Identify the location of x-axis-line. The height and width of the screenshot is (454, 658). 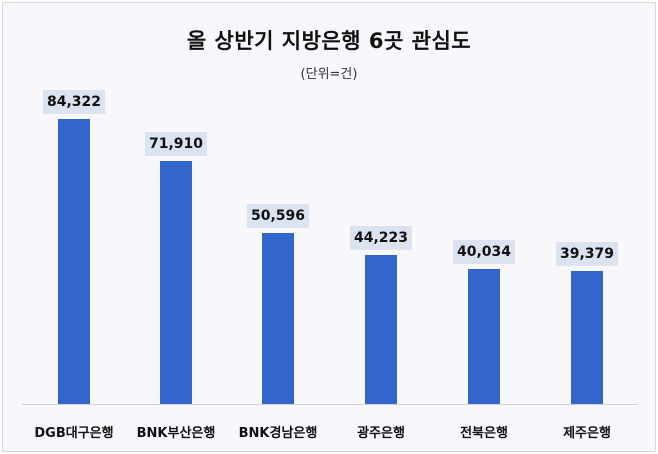
(330, 404).